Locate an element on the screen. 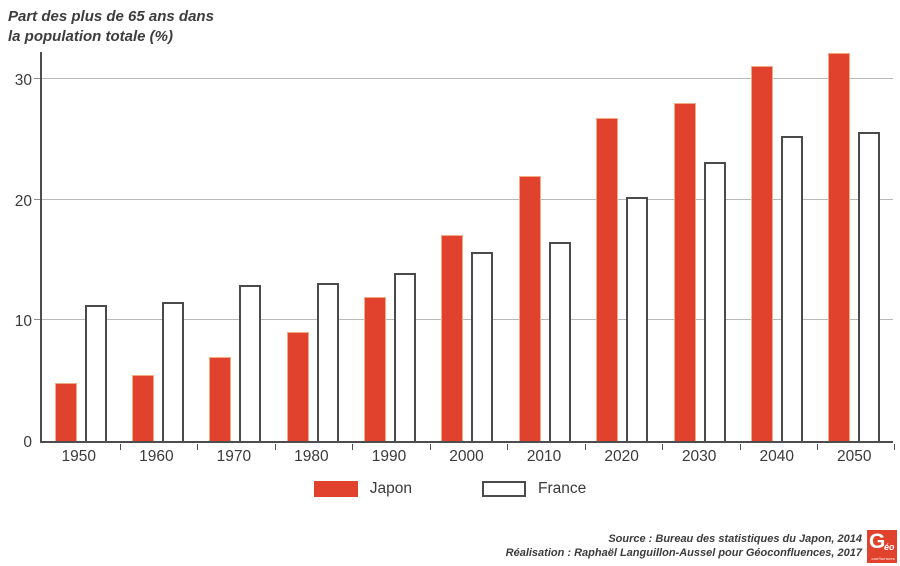 The image size is (900, 566). bar-japon-1960 is located at coordinates (143, 407).